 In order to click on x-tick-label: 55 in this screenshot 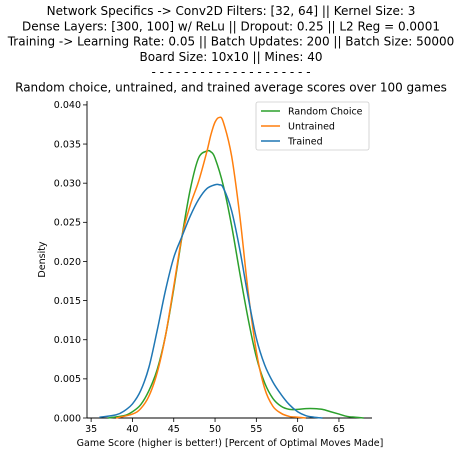, I will do `click(256, 429)`.